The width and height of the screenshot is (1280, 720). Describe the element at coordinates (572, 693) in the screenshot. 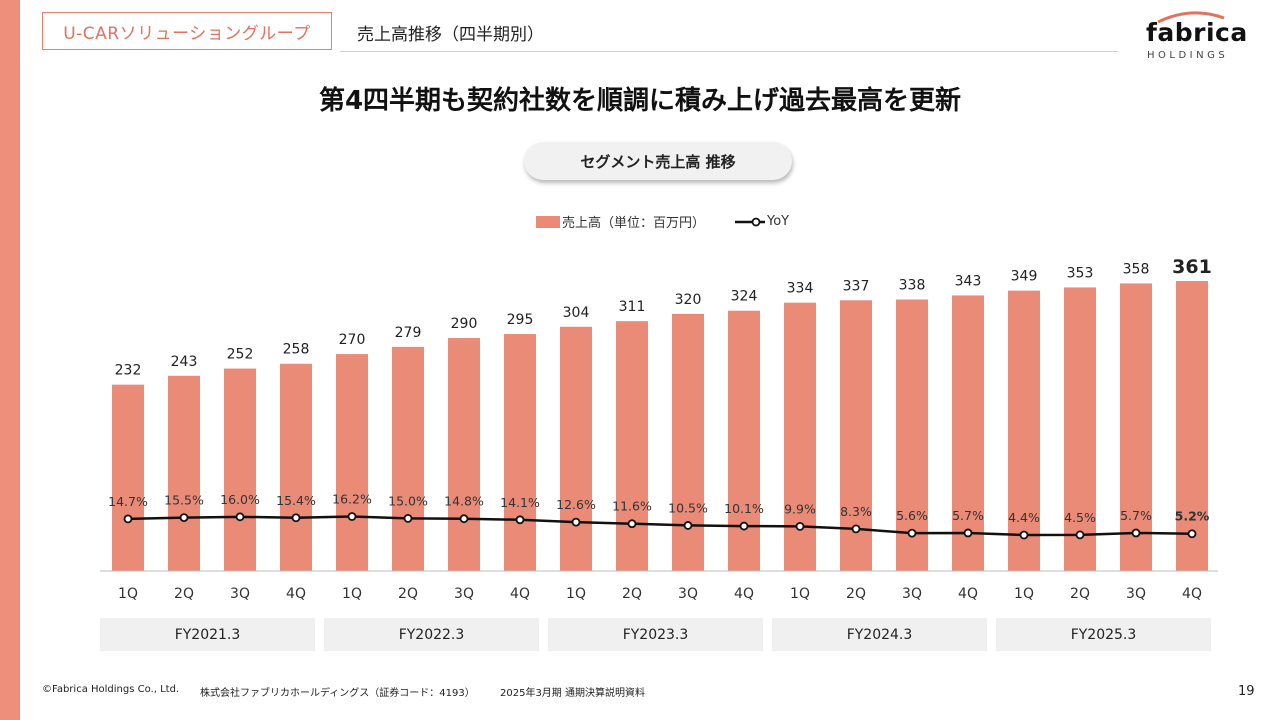

I see `footer-document: 2025年3月期 通期決算説明資料` at that location.